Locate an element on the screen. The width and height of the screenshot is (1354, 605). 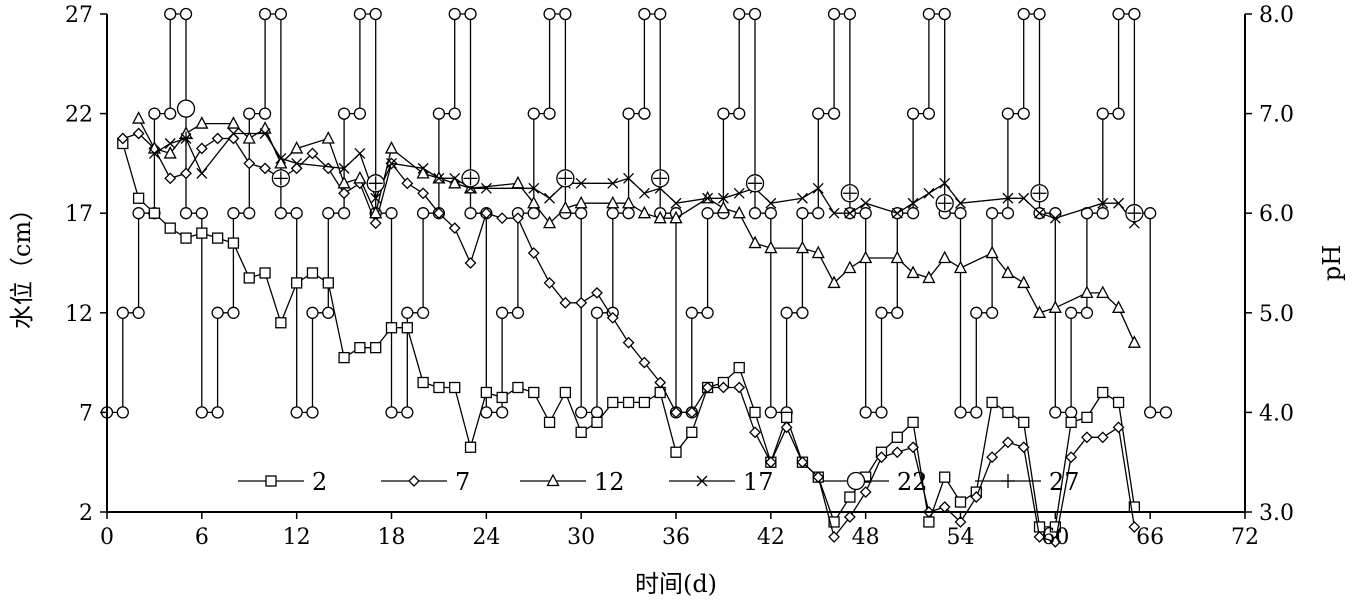
y-left-tick-label: 2 is located at coordinates (86, 513).